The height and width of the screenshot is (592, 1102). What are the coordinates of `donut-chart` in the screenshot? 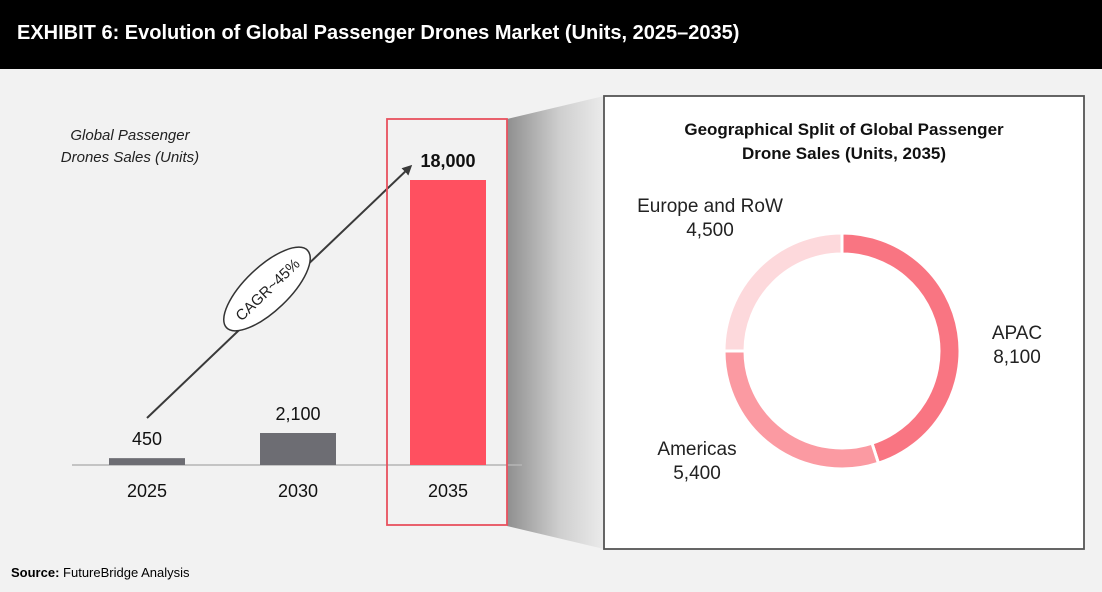 It's located at (842, 351).